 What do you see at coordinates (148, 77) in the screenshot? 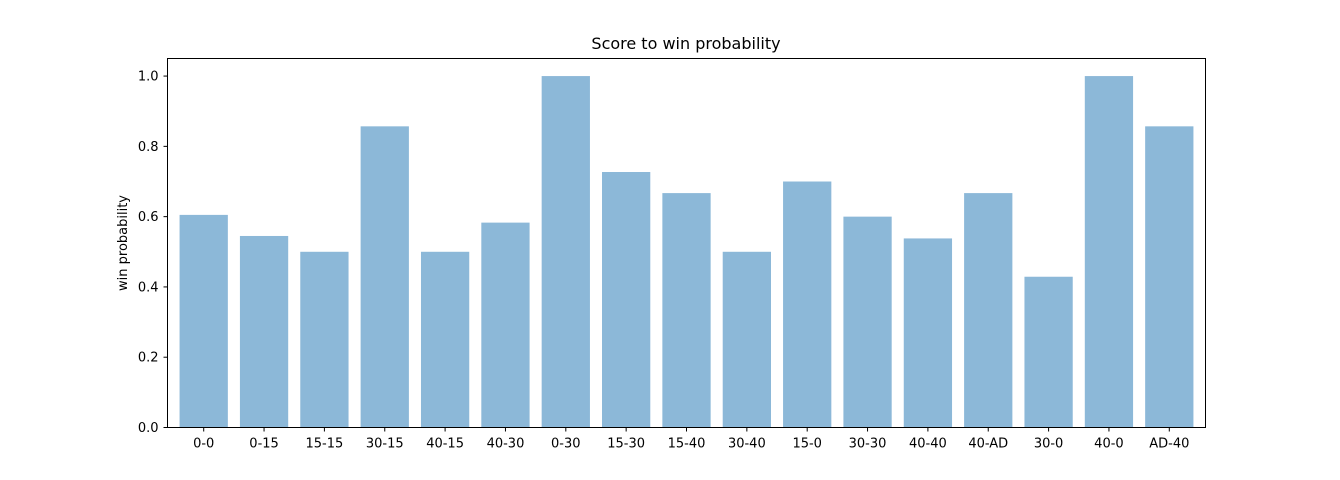
I see `y-tick-label: 1.0` at bounding box center [148, 77].